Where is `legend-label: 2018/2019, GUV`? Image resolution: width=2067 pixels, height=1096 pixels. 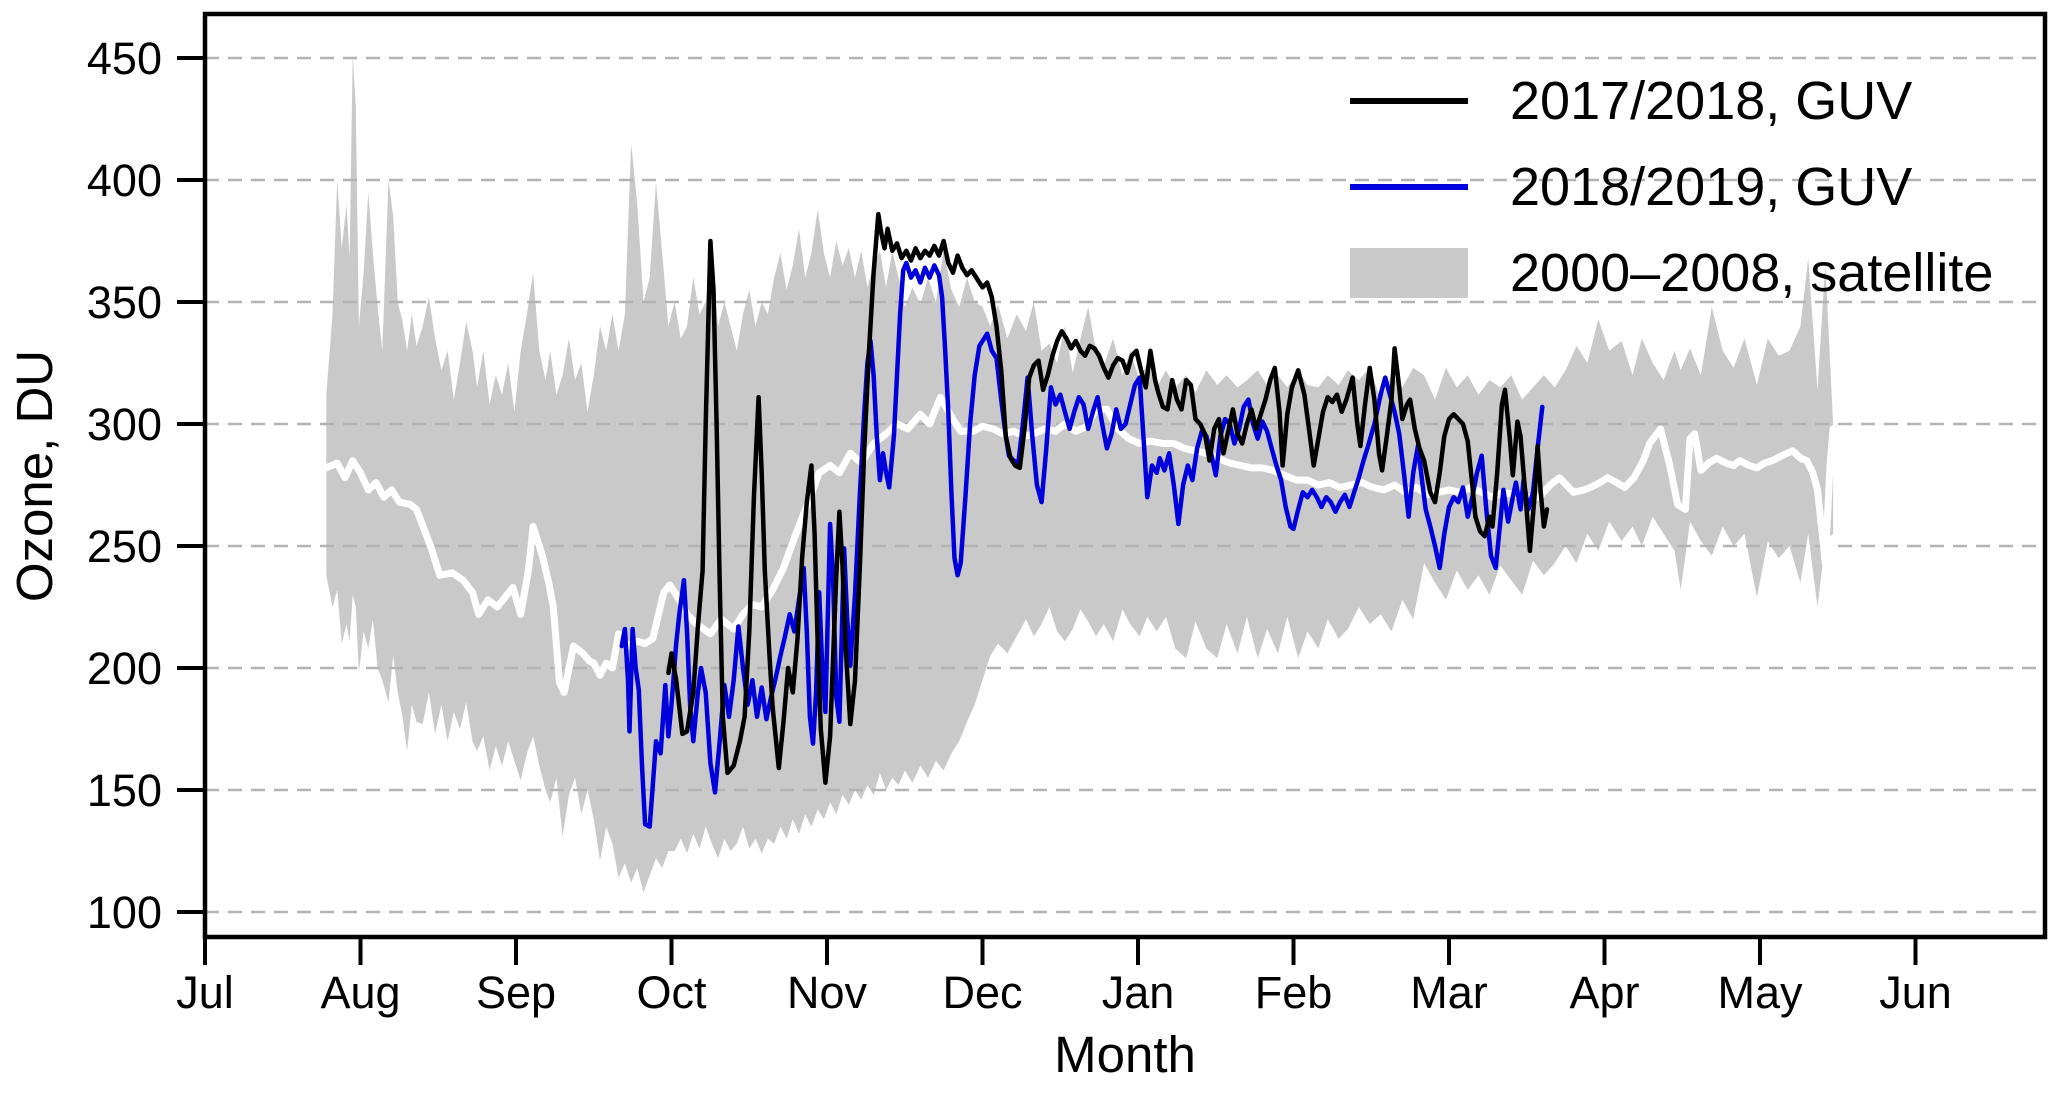 legend-label: 2018/2019, GUV is located at coordinates (1711, 187).